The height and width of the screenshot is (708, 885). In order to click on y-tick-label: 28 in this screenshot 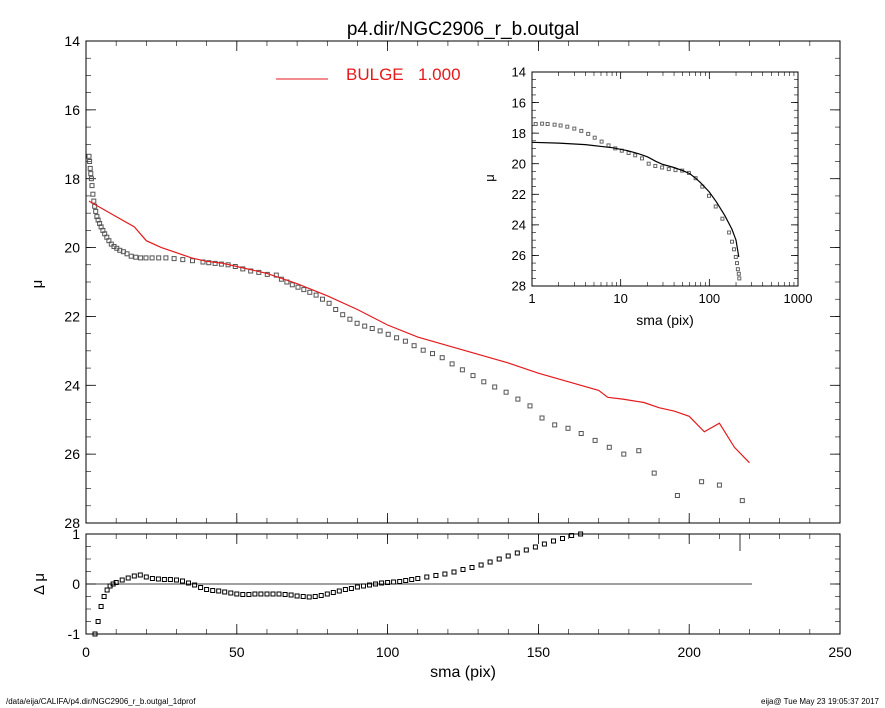, I will do `click(72, 523)`.